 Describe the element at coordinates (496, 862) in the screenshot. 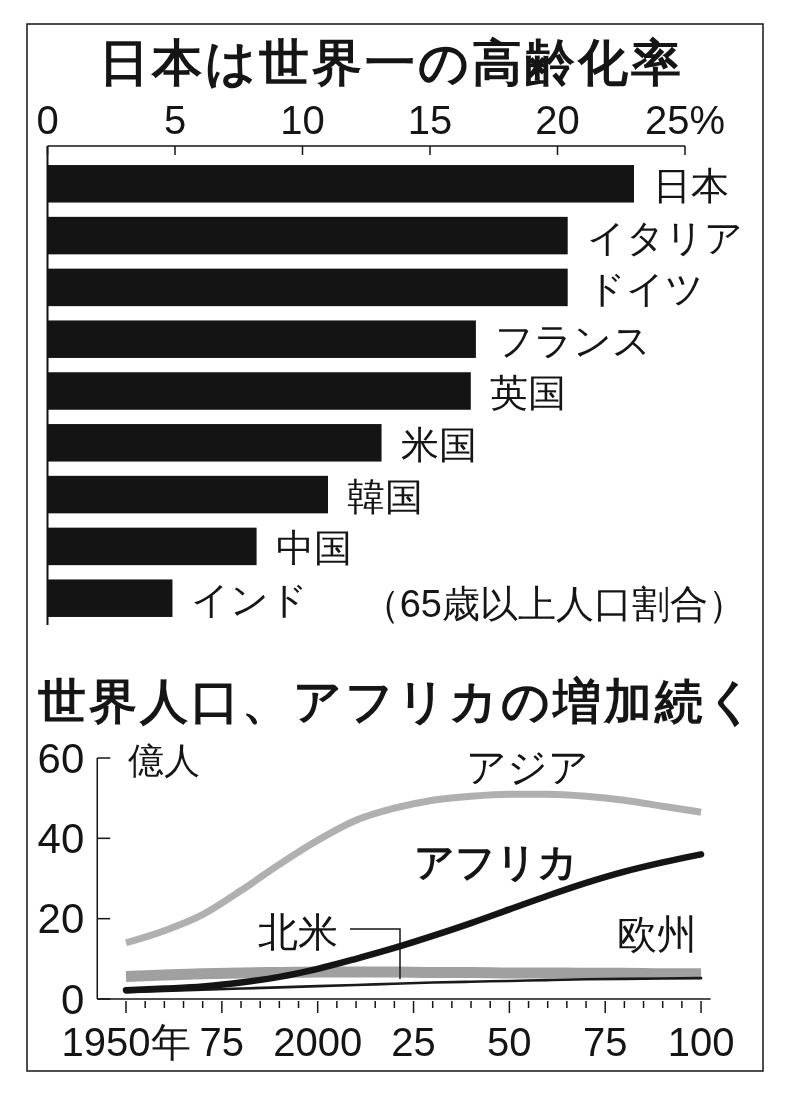

I see `series-label: アフリカ` at that location.